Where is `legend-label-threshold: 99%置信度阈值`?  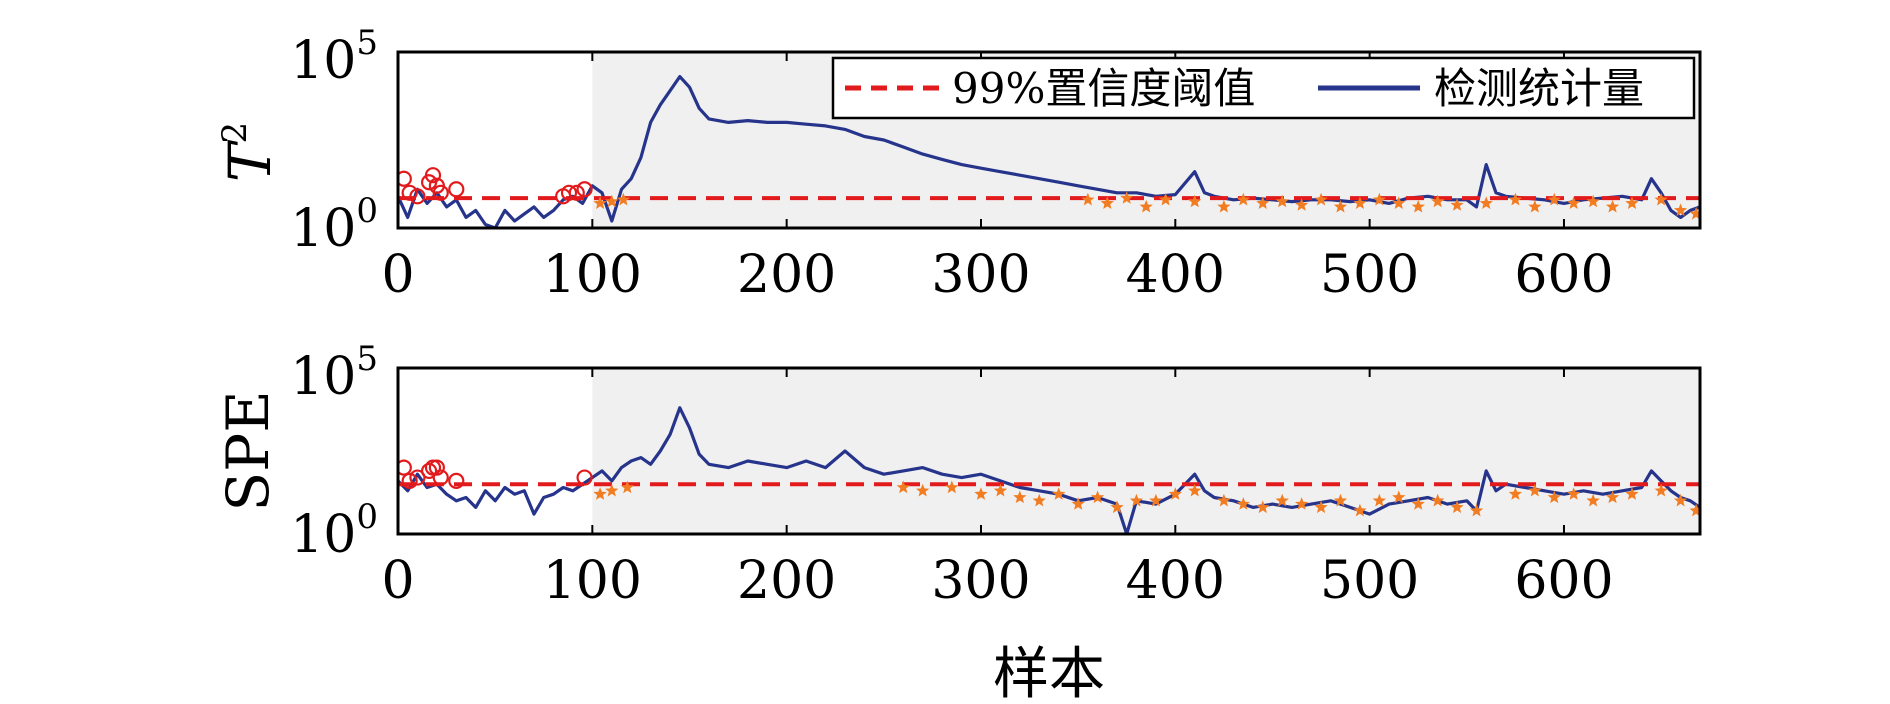
legend-label-threshold: 99%置信度阈值 is located at coordinates (1103, 88).